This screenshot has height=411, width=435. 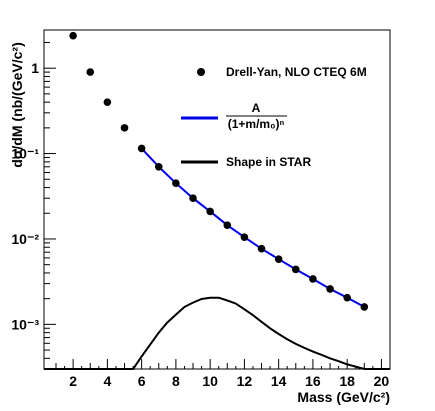 What do you see at coordinates (17, 104) in the screenshot?
I see `y-axis-title: dσ/dM (nb/(GeV/c²)` at bounding box center [17, 104].